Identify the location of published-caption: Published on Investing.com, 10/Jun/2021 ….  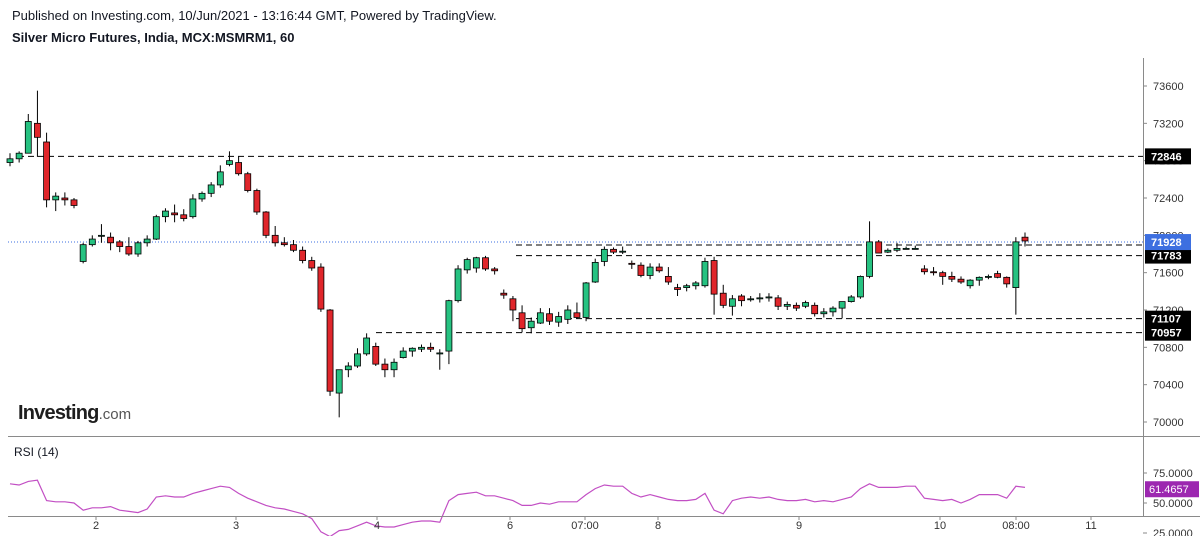
(254, 15).